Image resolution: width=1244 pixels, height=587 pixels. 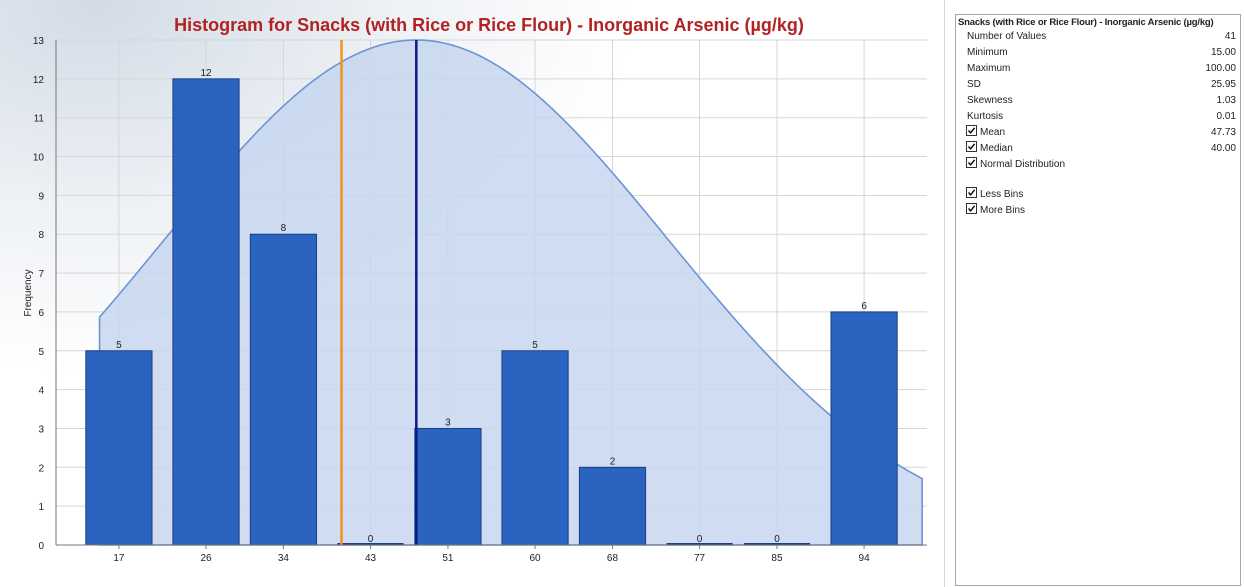 I want to click on normal-distribution-checkbox, so click(x=971, y=162).